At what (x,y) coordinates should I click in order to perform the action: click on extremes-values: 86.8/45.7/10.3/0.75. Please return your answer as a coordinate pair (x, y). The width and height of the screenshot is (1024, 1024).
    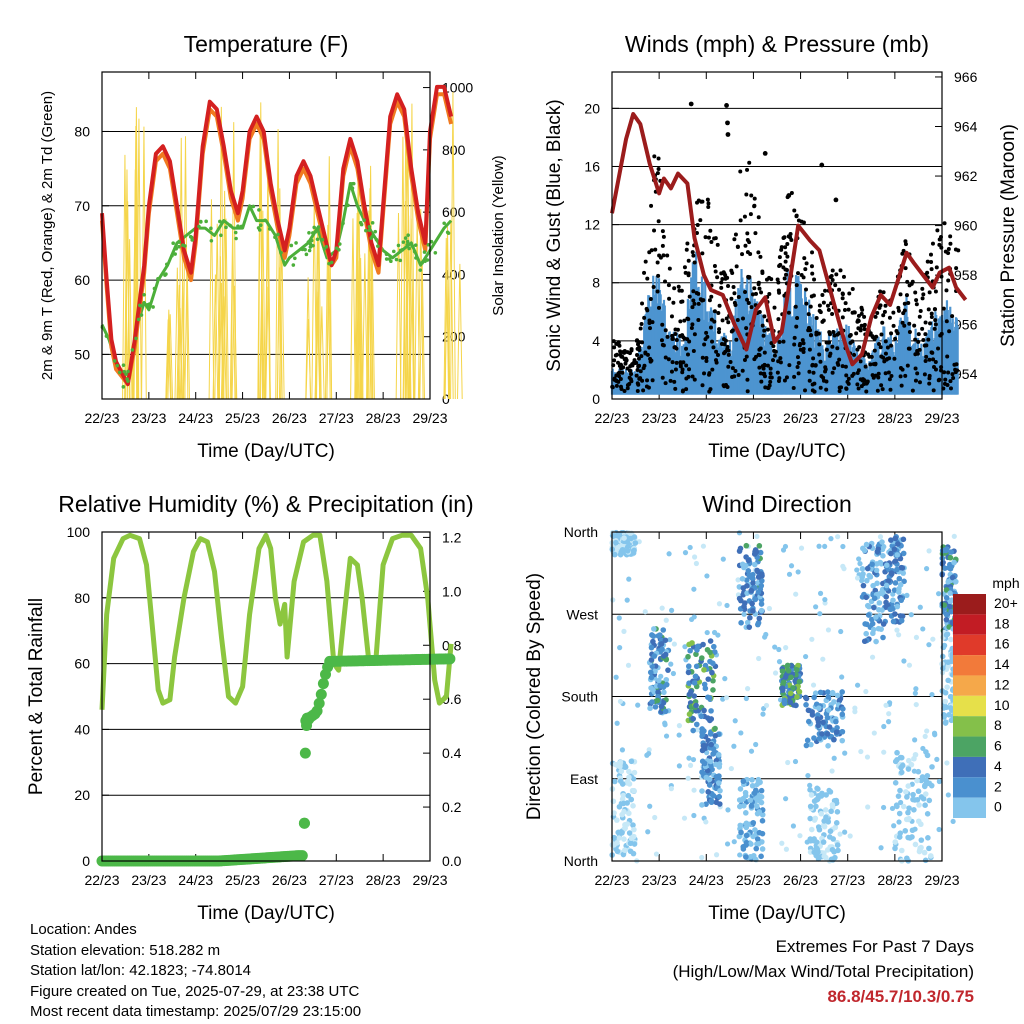
    Looking at the image, I should click on (900, 996).